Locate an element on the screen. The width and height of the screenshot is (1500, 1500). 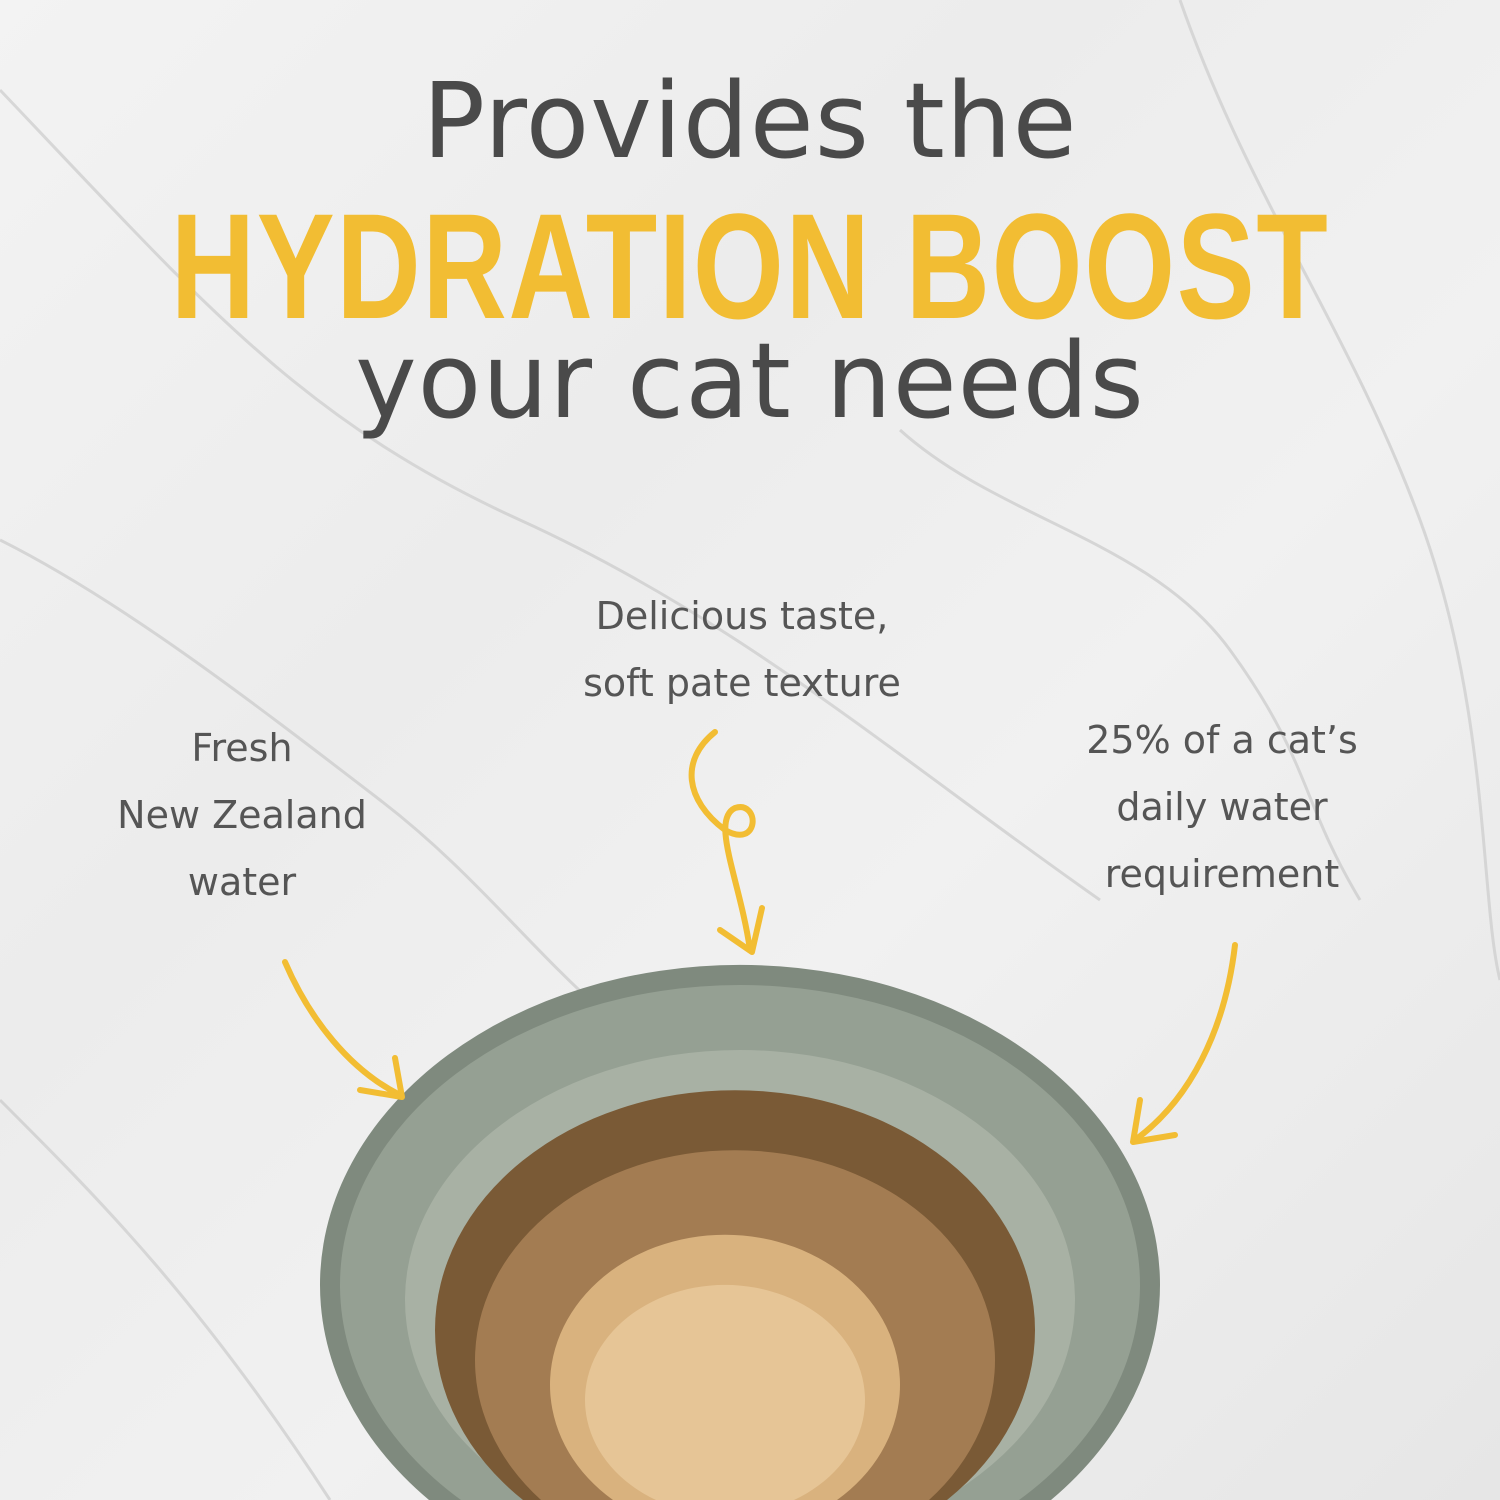
callout-taste-line: Delicious taste, is located at coordinates (742, 616).